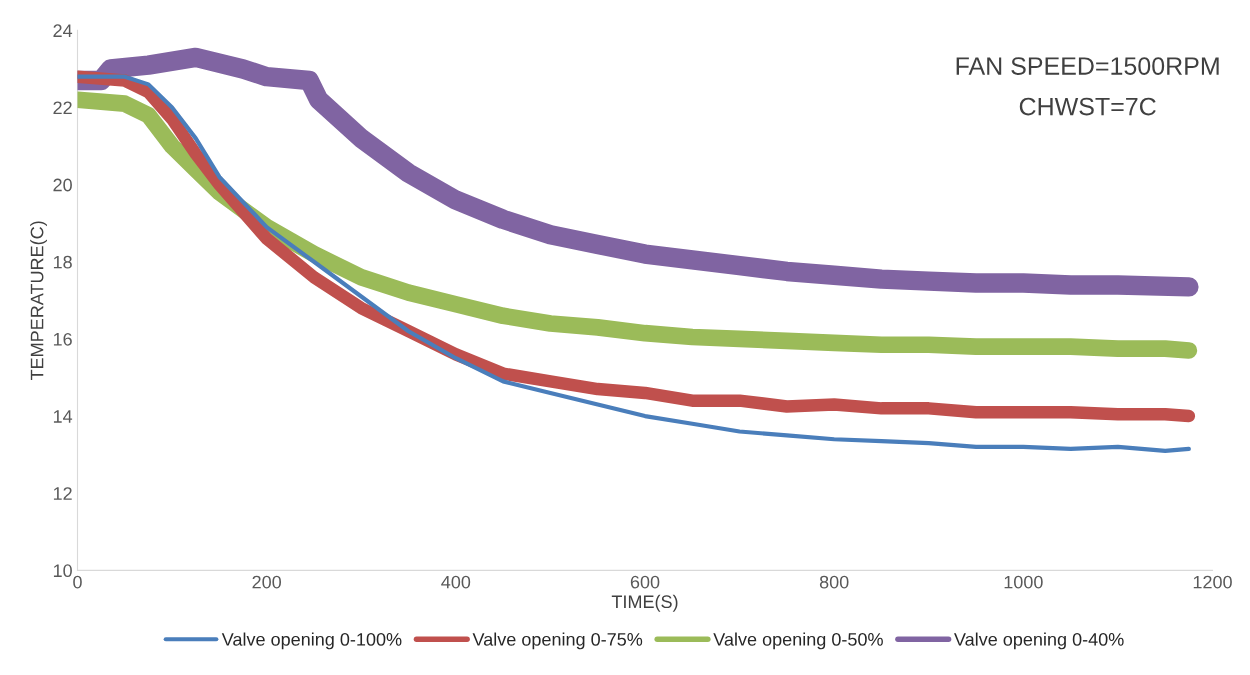 This screenshot has height=675, width=1250. What do you see at coordinates (644, 603) in the screenshot?
I see `x-axis-title: TIME(S)` at bounding box center [644, 603].